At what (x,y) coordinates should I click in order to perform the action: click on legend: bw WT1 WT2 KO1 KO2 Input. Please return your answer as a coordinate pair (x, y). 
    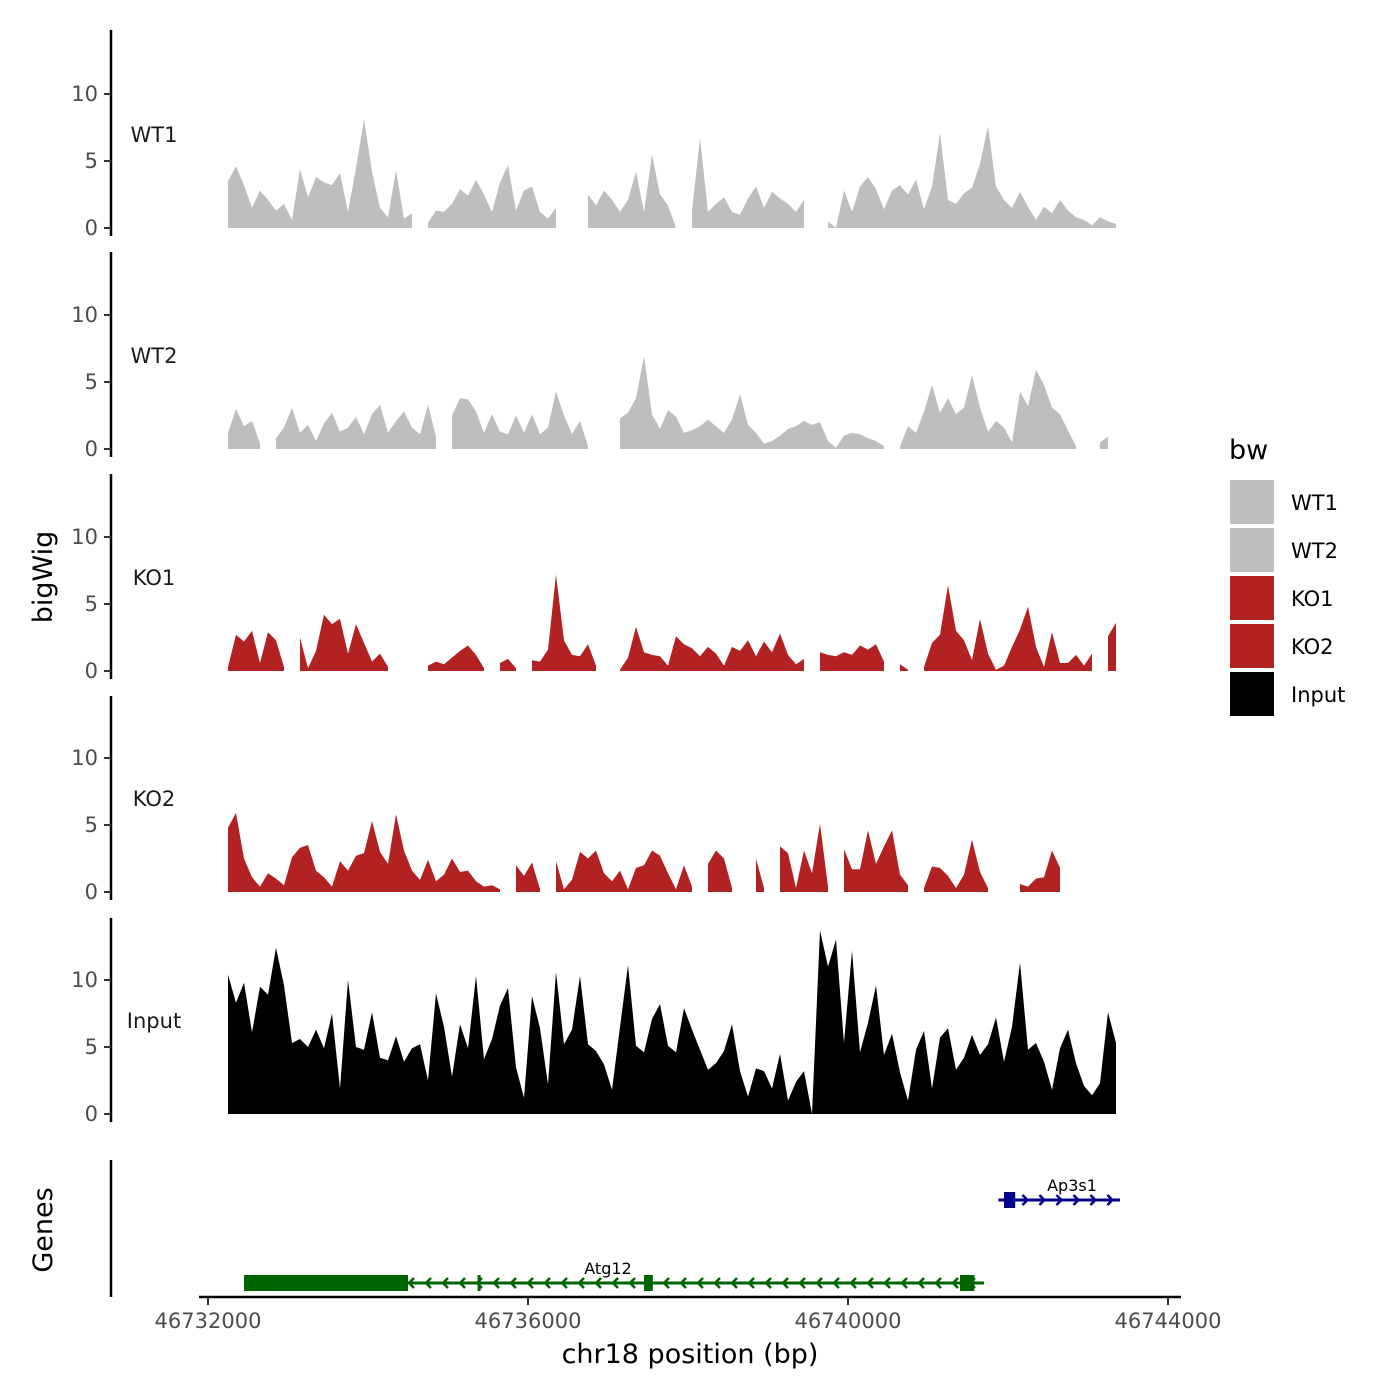
    Looking at the image, I should click on (1287, 575).